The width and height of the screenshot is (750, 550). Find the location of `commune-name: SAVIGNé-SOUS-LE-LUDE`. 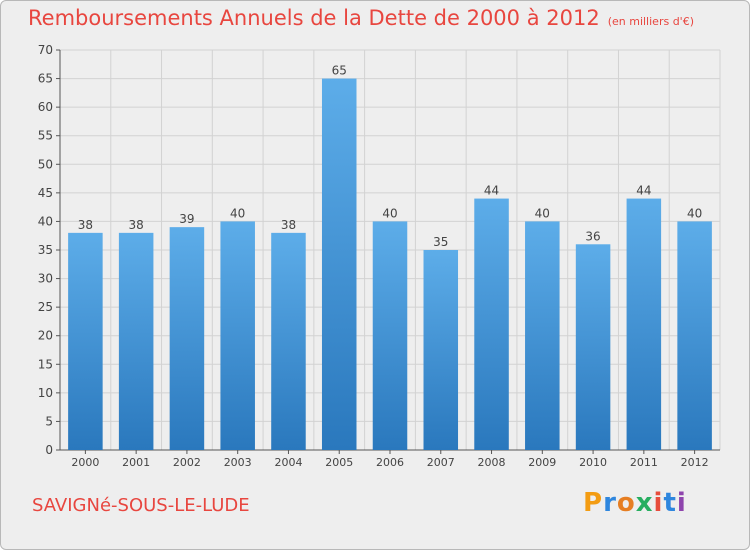

commune-name: SAVIGNé-SOUS-LE-LUDE is located at coordinates (141, 505).